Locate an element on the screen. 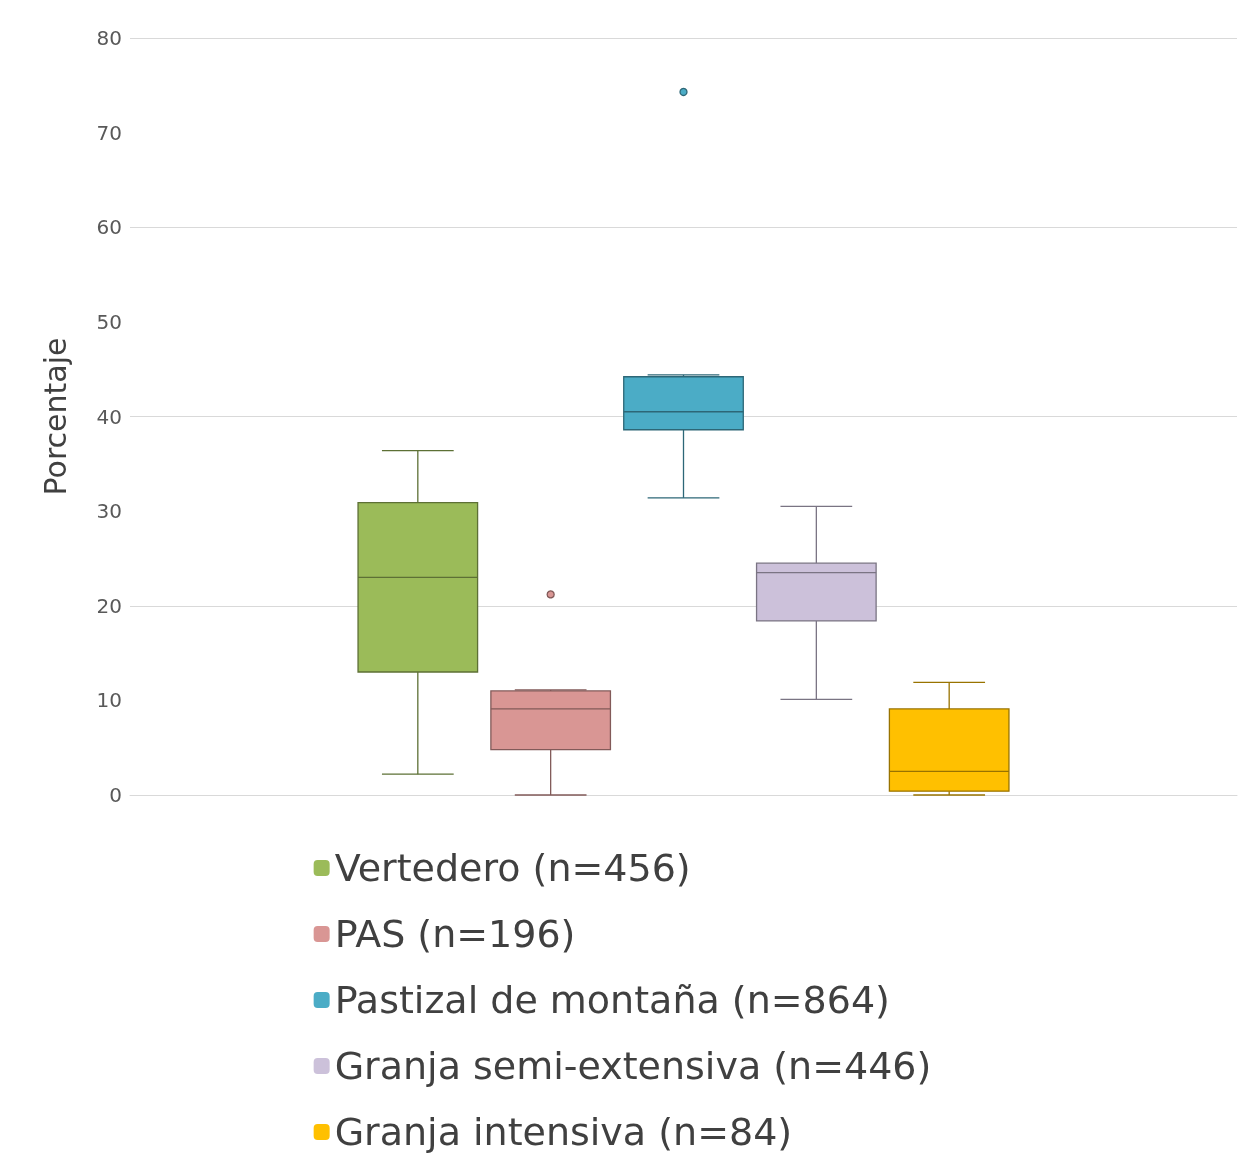 This screenshot has width=1245, height=1176. legend-label: Vertedero (n=456) is located at coordinates (512, 868).